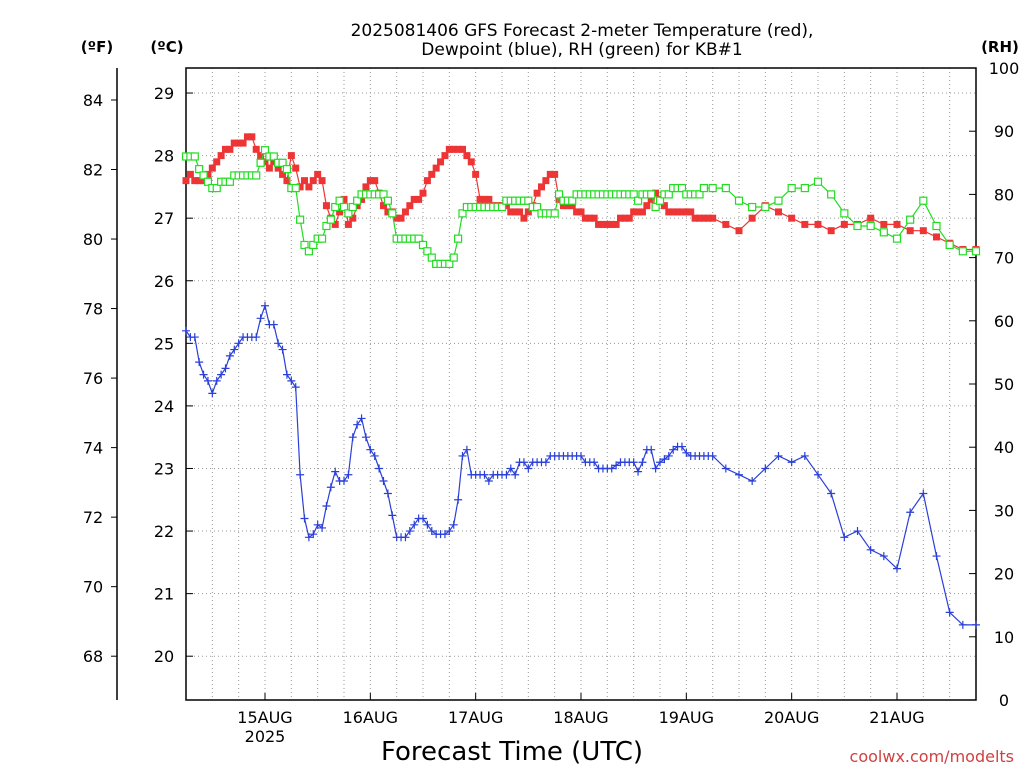 The height and width of the screenshot is (768, 1024). I want to click on celsius-tick-label: 23, so click(164, 468).